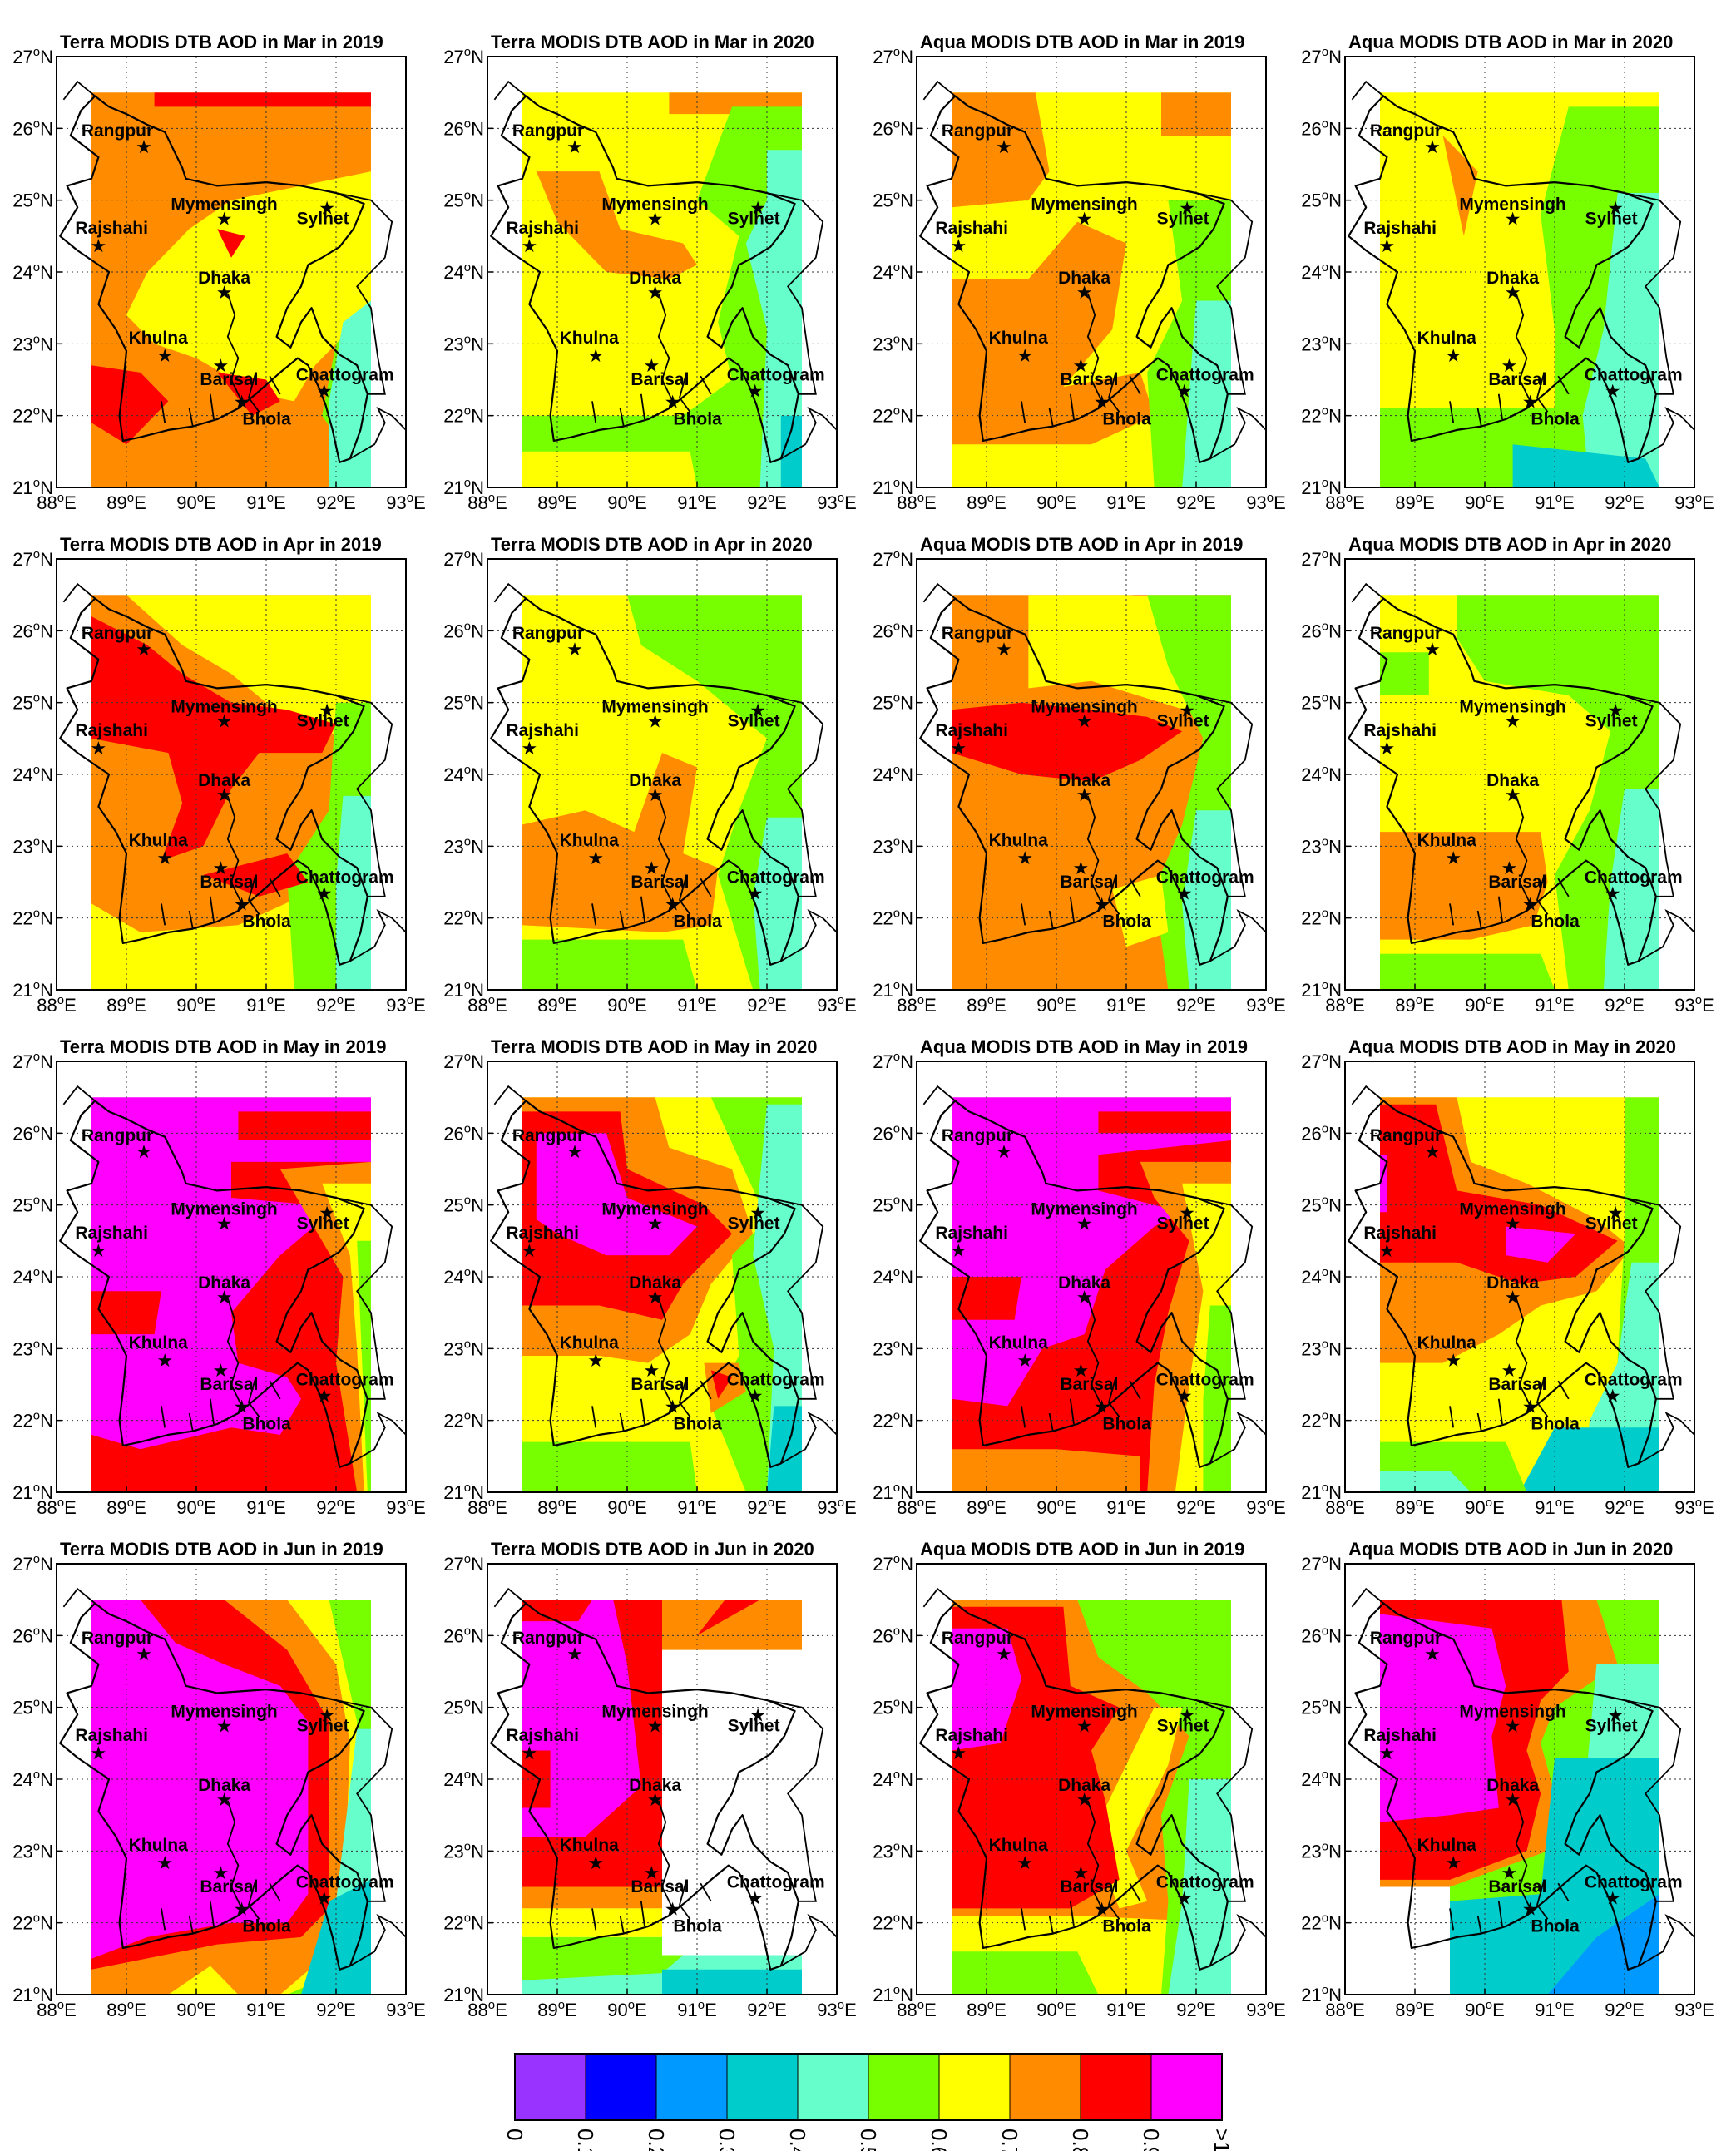 The width and height of the screenshot is (1736, 2151). Describe the element at coordinates (1510, 544) in the screenshot. I see `panel-title: Aqua MODIS DTB AOD in Apr in 2020` at that location.